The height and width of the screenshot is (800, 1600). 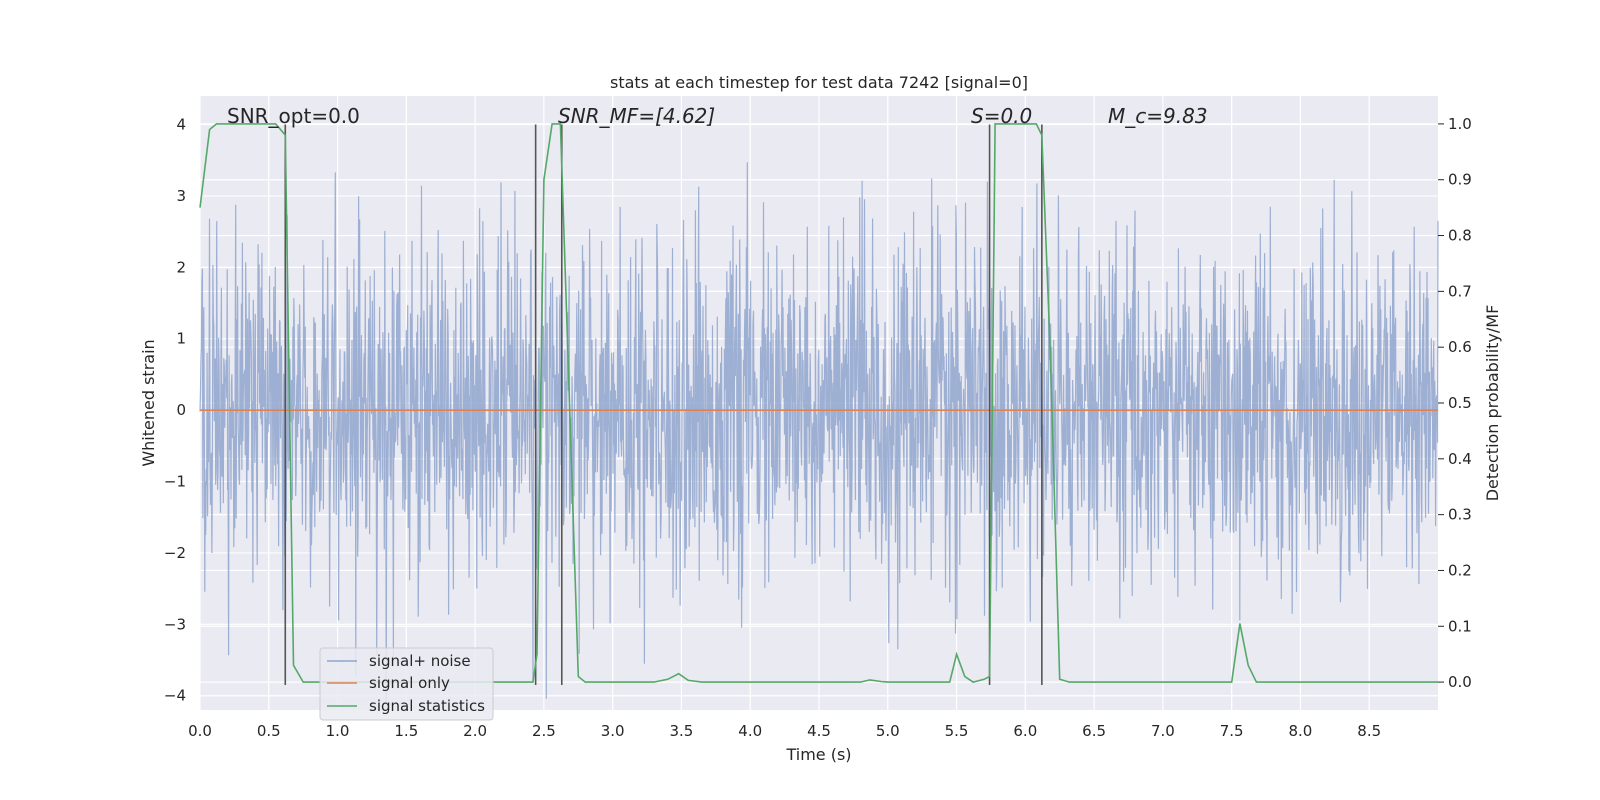 What do you see at coordinates (682, 731) in the screenshot?
I see `x-tick-label: 3.5` at bounding box center [682, 731].